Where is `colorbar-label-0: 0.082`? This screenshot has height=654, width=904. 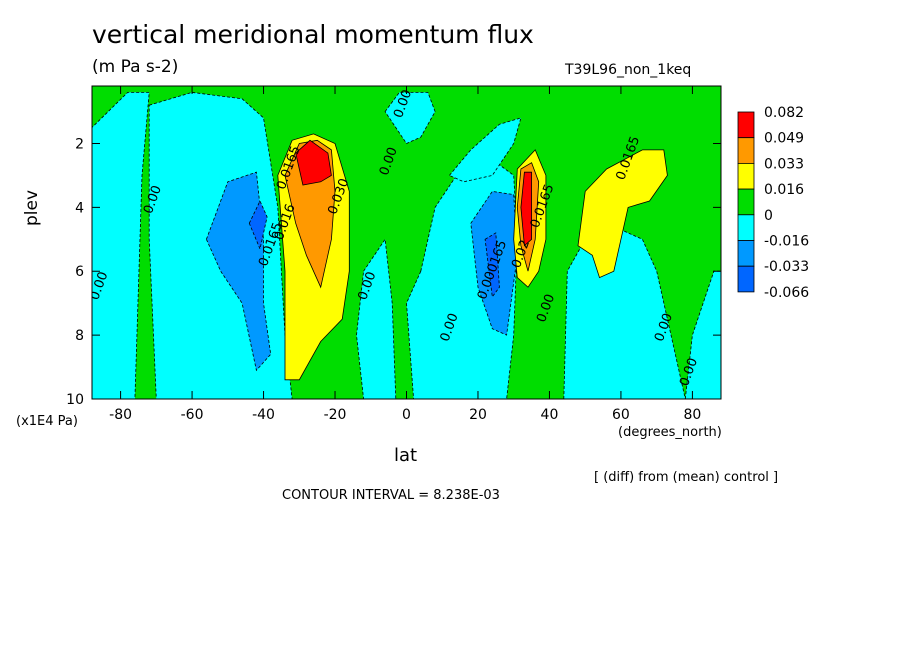 colorbar-label-0: 0.082 is located at coordinates (784, 113).